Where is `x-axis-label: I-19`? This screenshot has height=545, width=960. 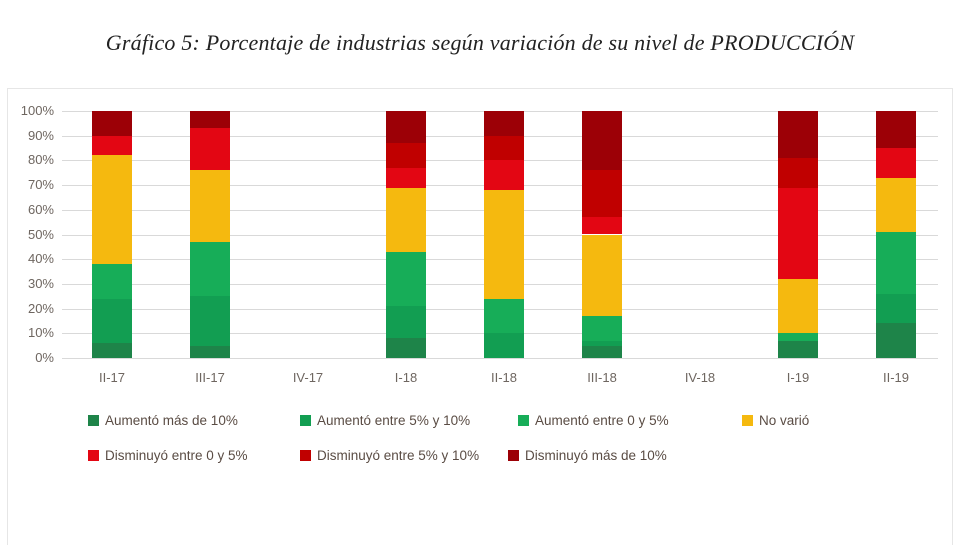 x-axis-label: I-19 is located at coordinates (798, 377).